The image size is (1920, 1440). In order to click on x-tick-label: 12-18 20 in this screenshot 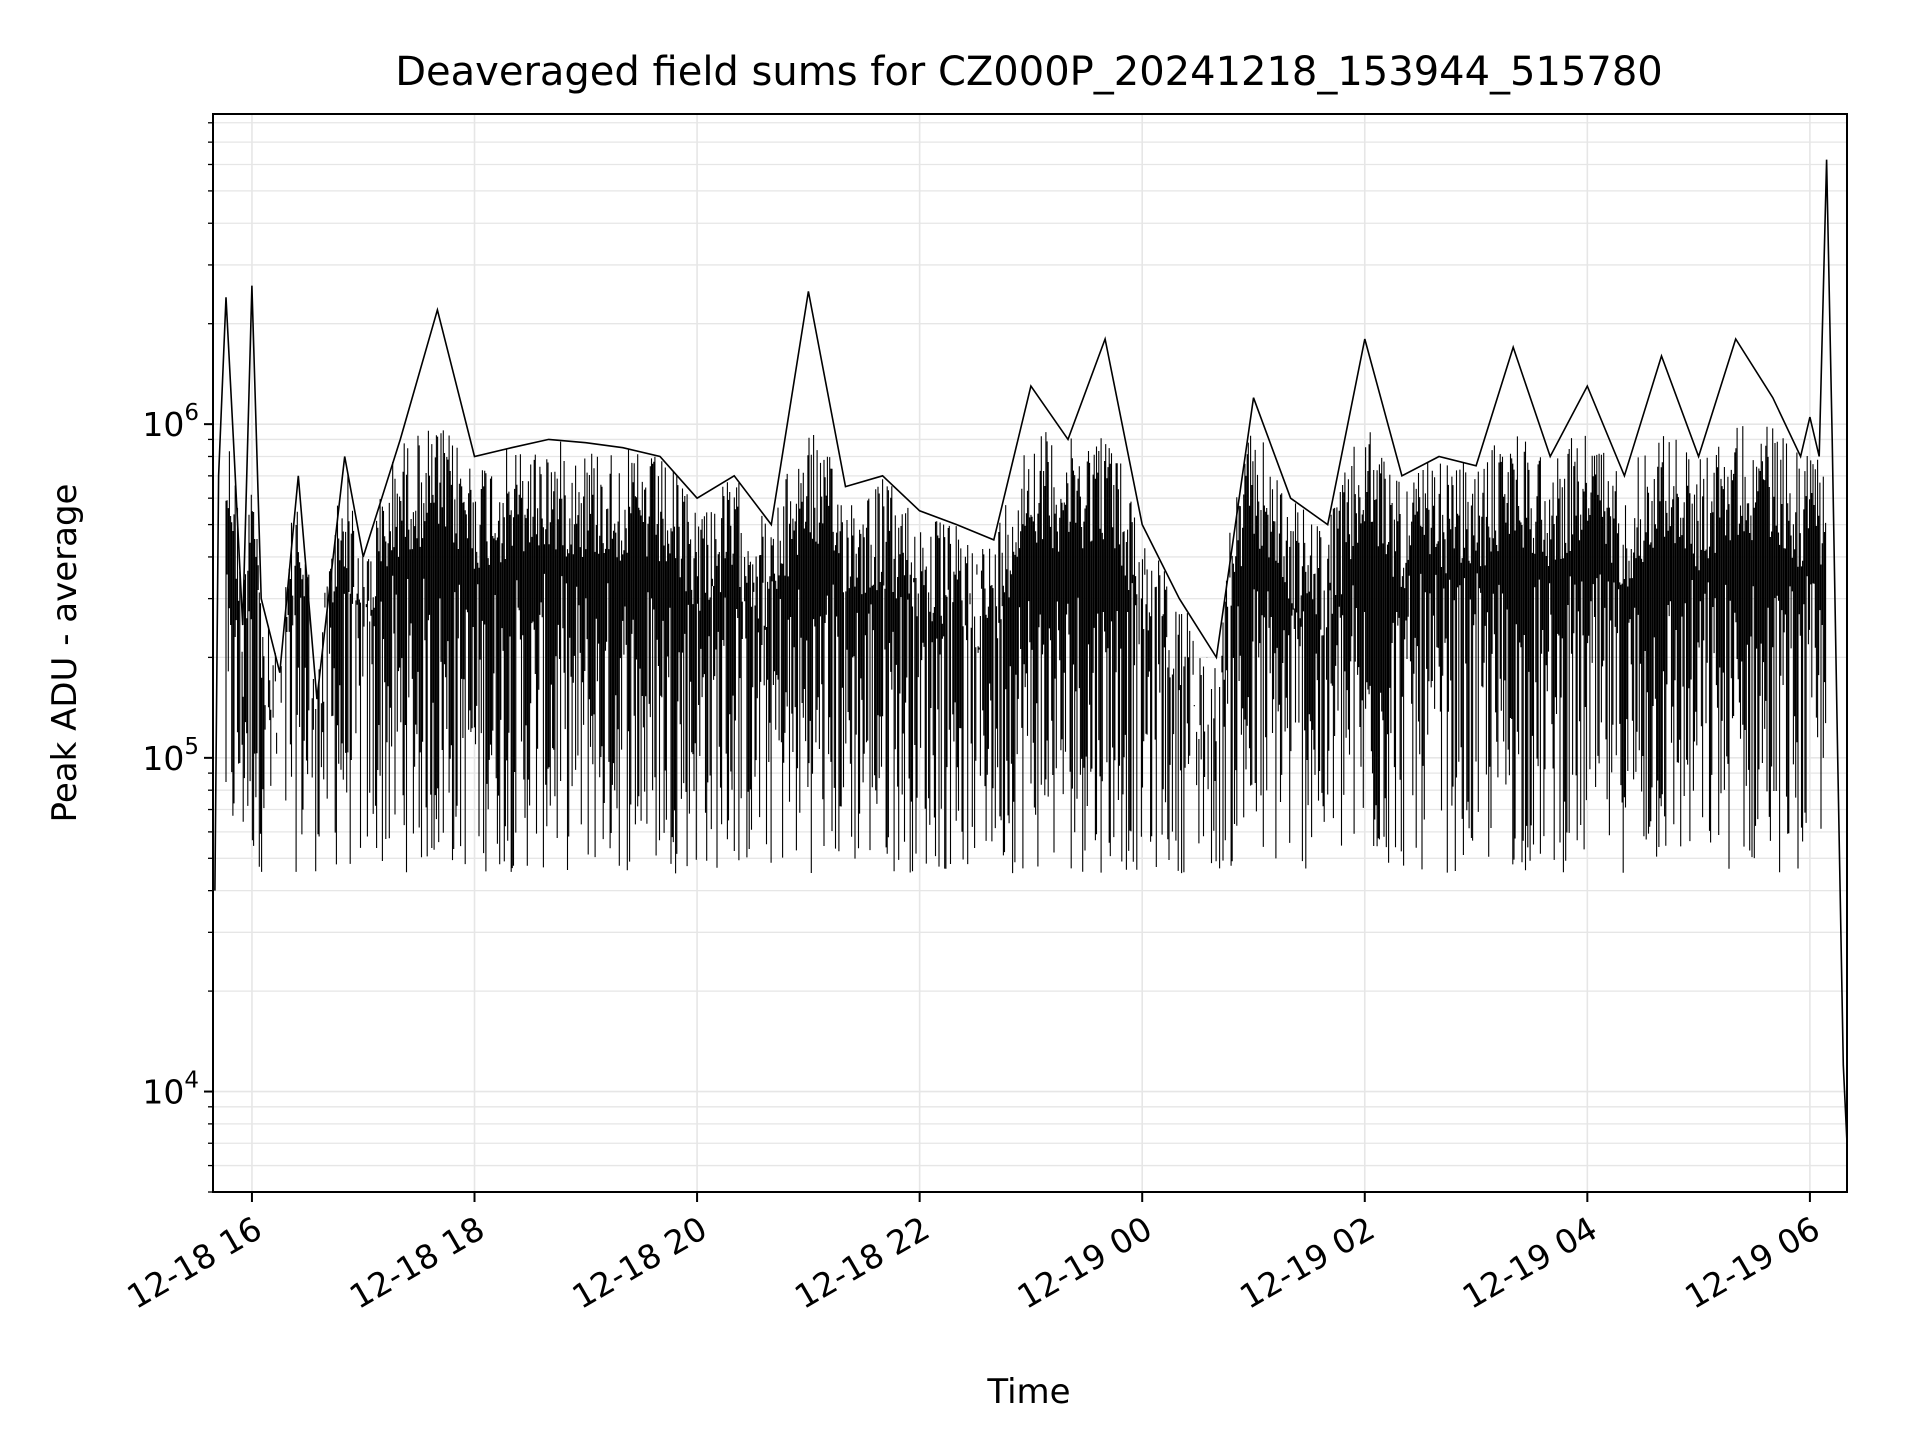, I will do `click(639, 1263)`.